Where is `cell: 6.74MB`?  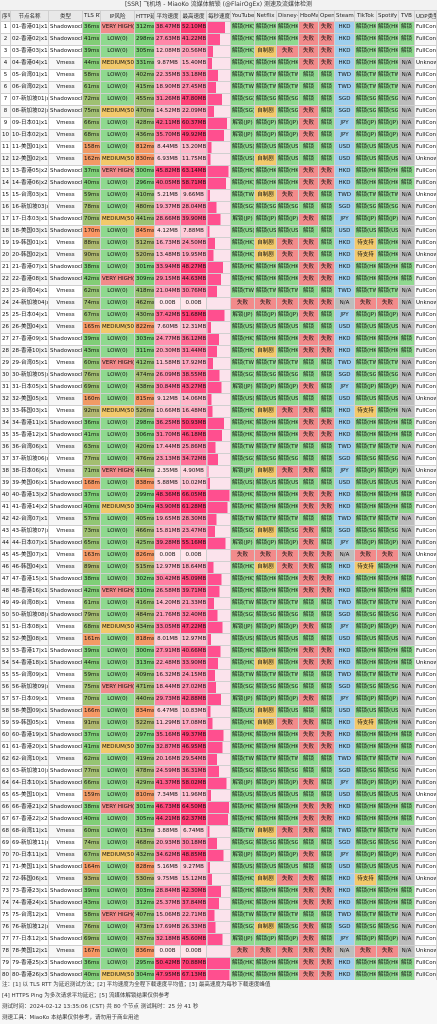
cell: 6.74MB is located at coordinates (193, 831).